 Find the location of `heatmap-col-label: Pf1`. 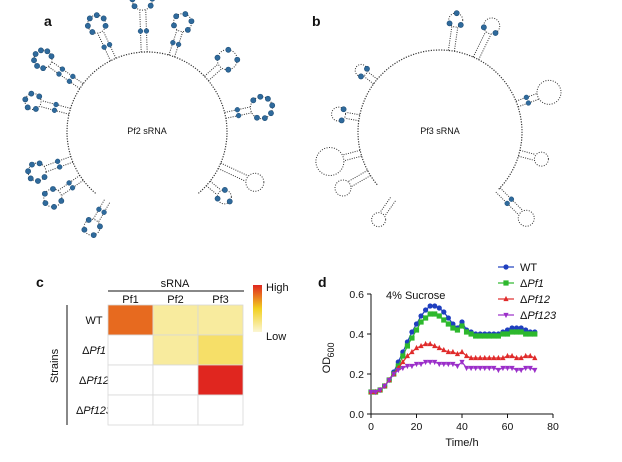

heatmap-col-label: Pf1 is located at coordinates (130, 300).